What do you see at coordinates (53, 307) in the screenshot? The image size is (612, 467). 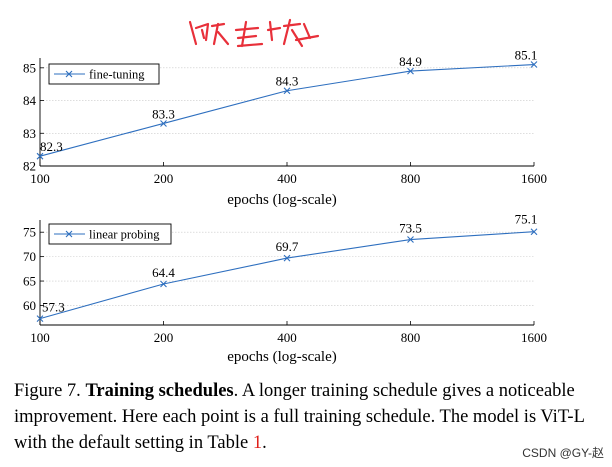 I see `data-label: 57.3` at bounding box center [53, 307].